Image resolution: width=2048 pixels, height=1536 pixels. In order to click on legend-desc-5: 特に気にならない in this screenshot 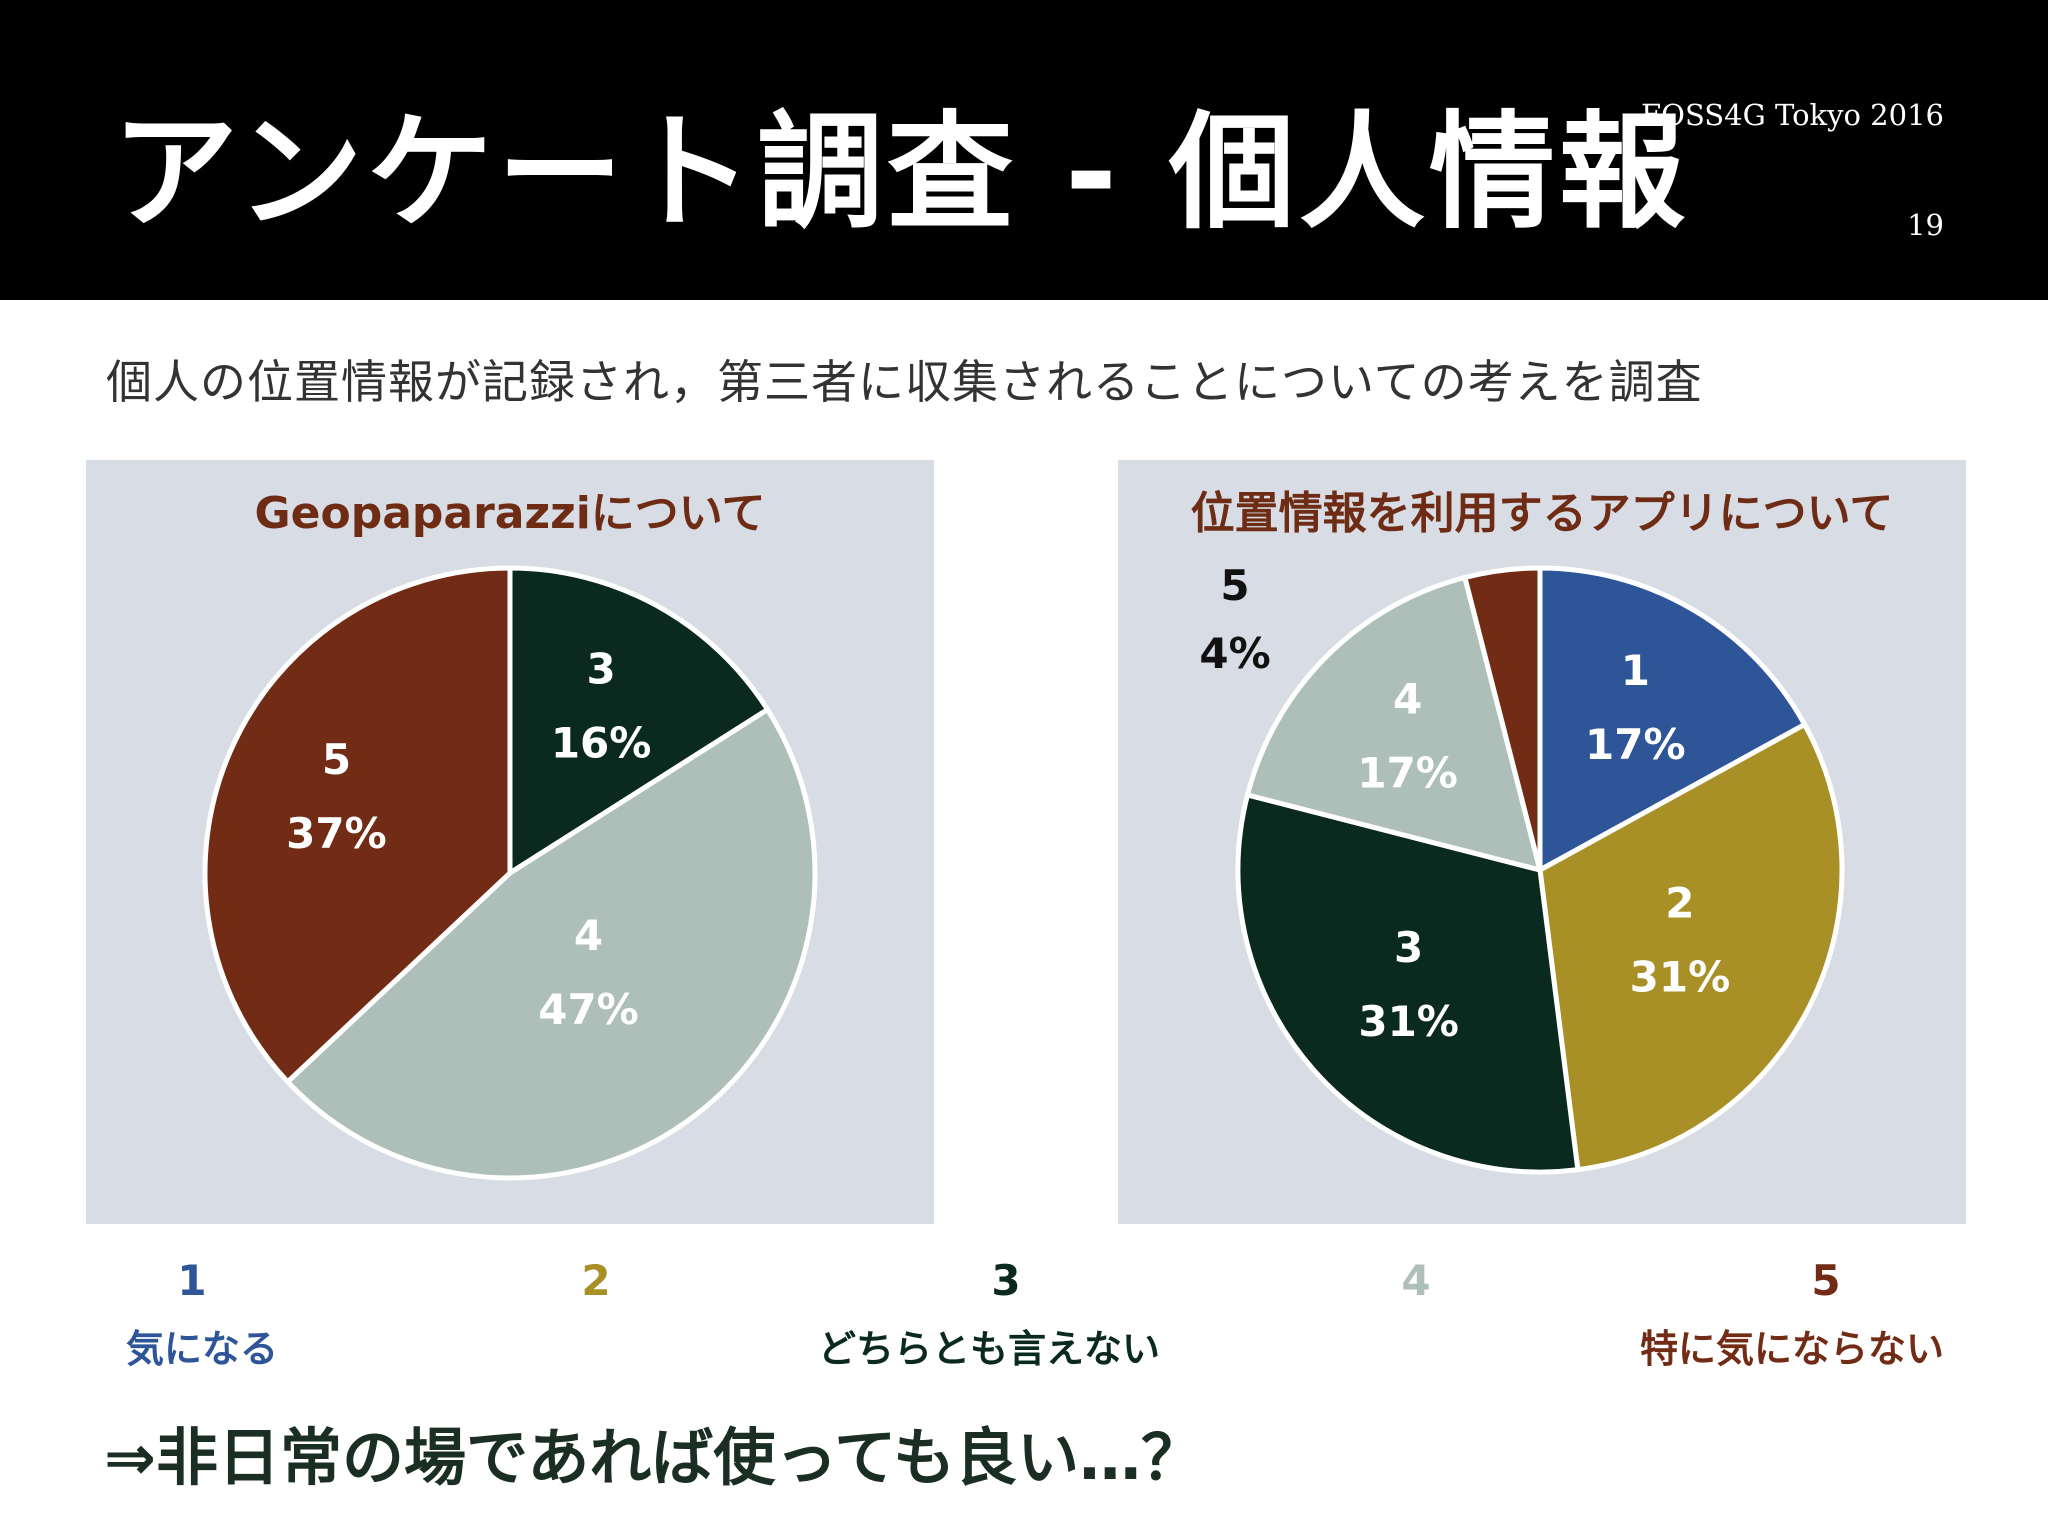, I will do `click(1792, 1349)`.